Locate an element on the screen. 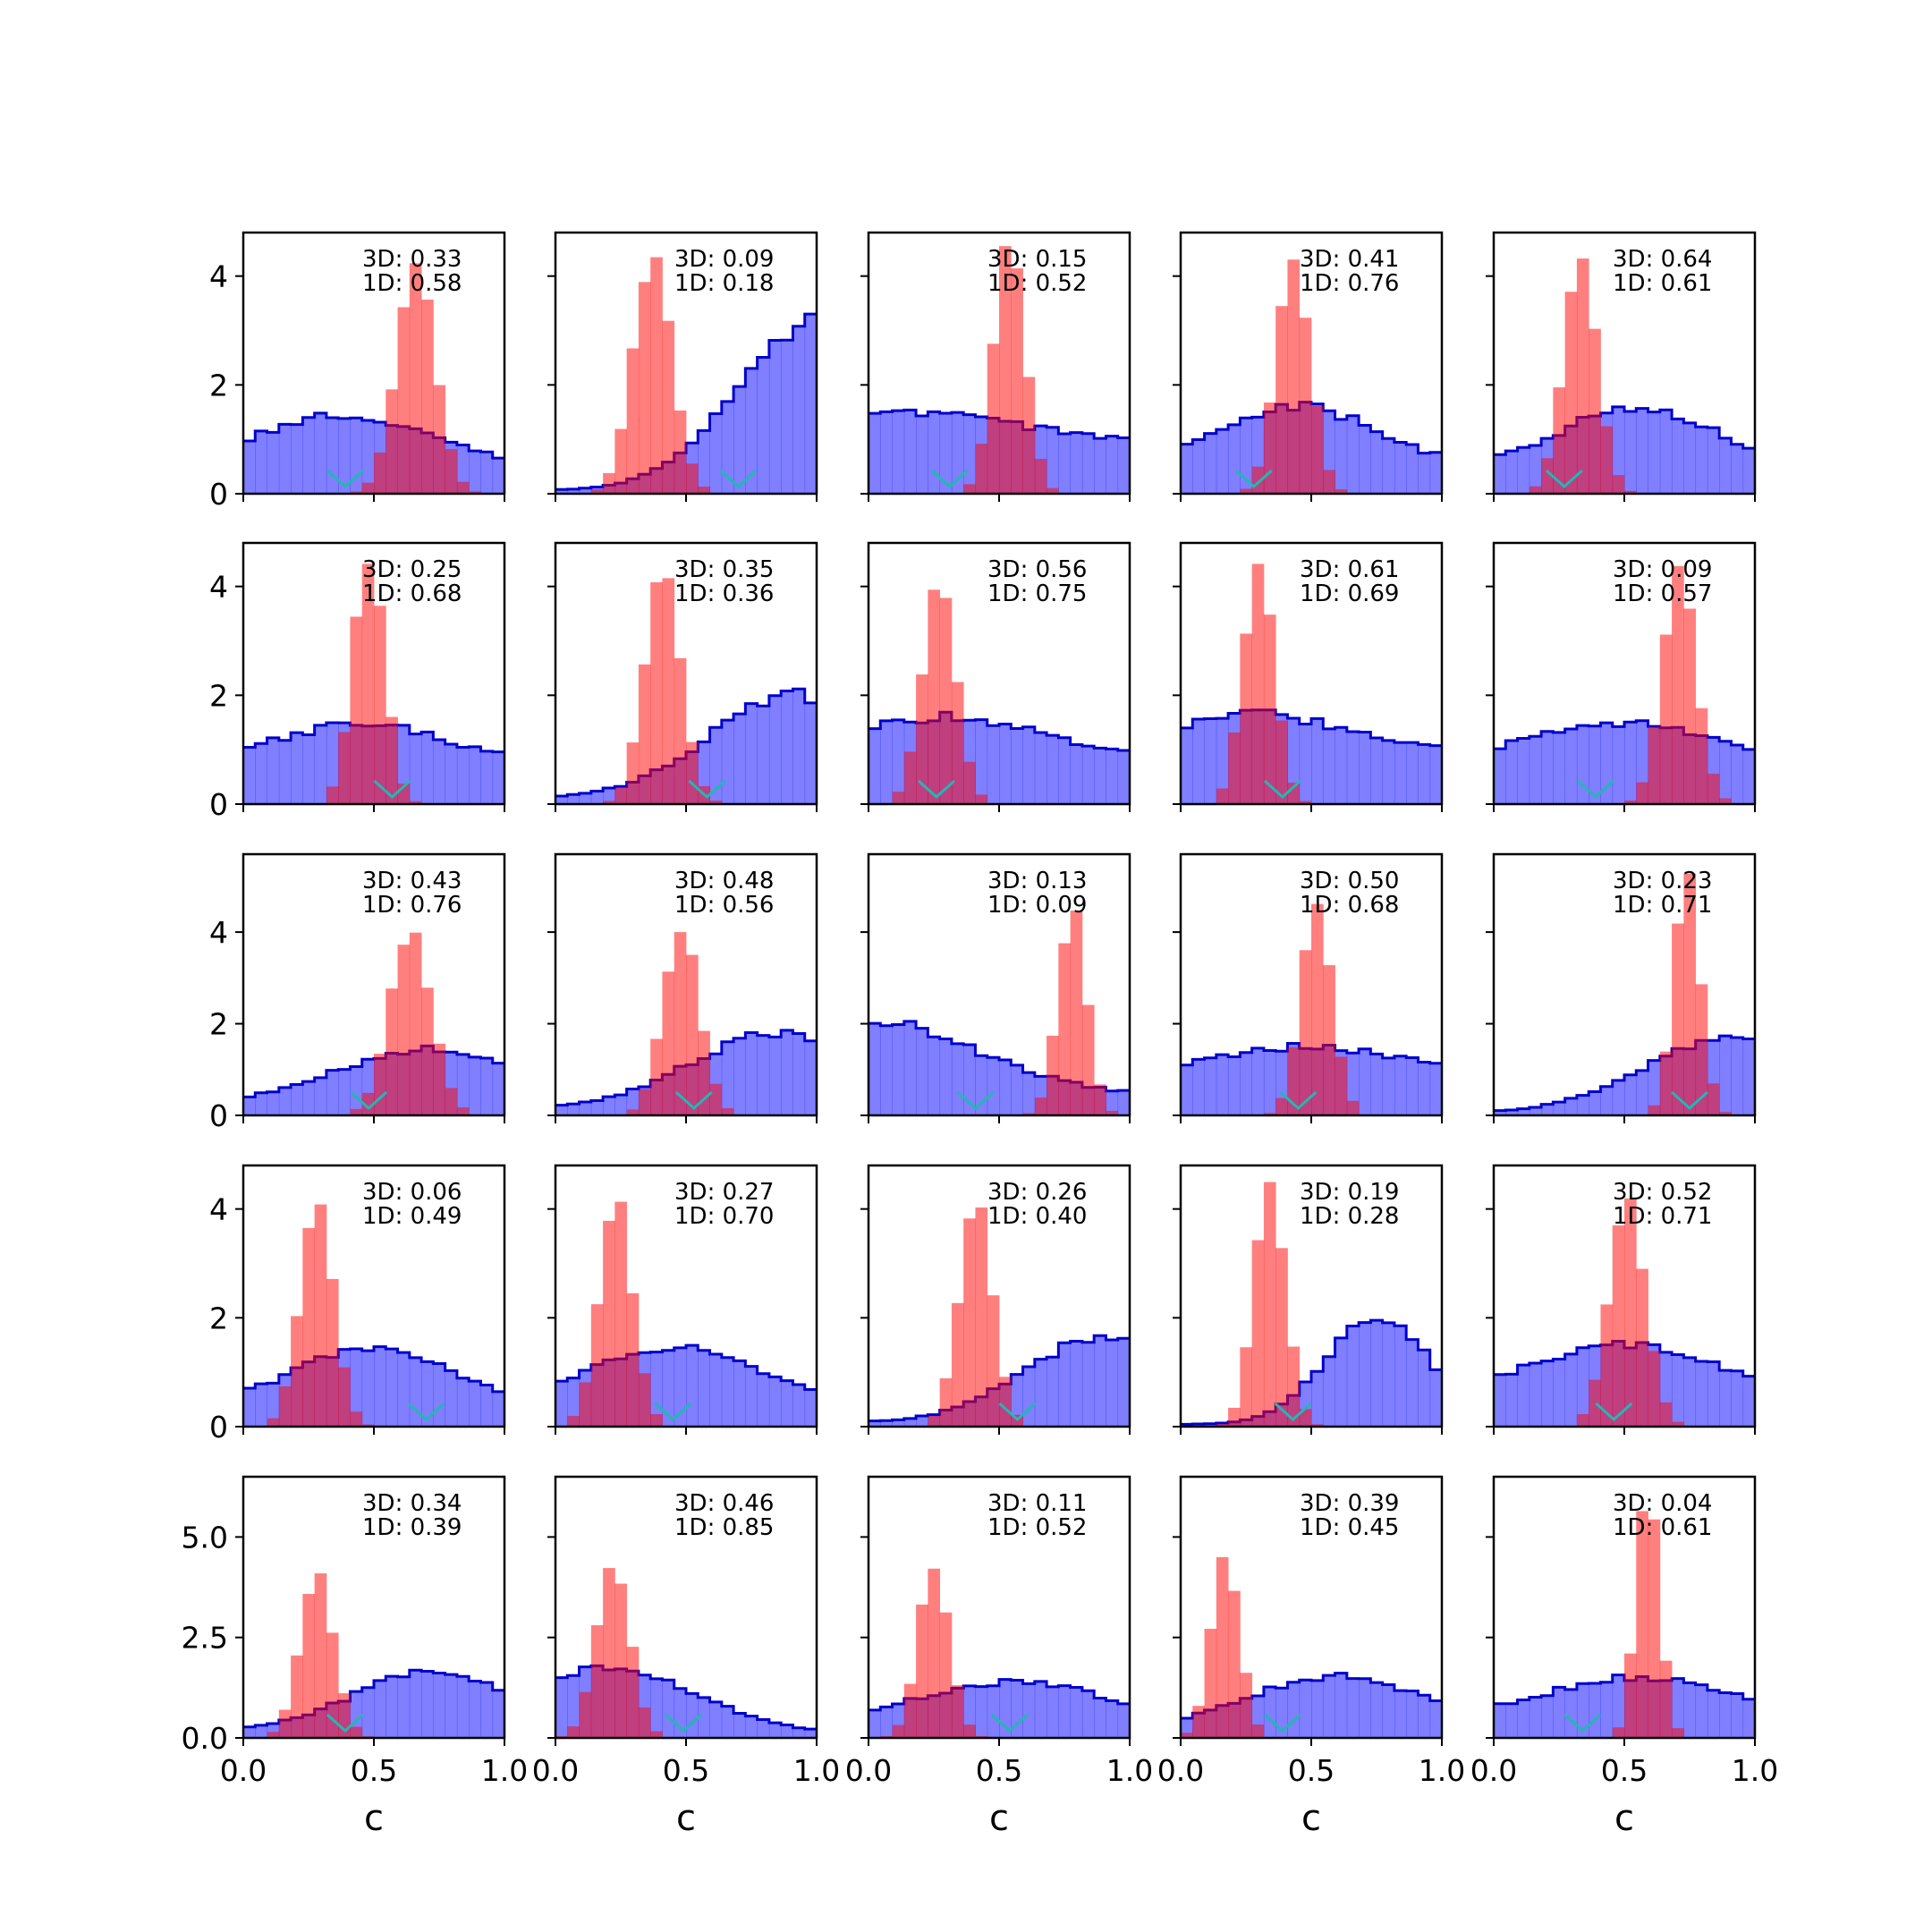 The width and height of the screenshot is (1932, 1932). annotation-3d: 3D: 0.04 is located at coordinates (1662, 1503).